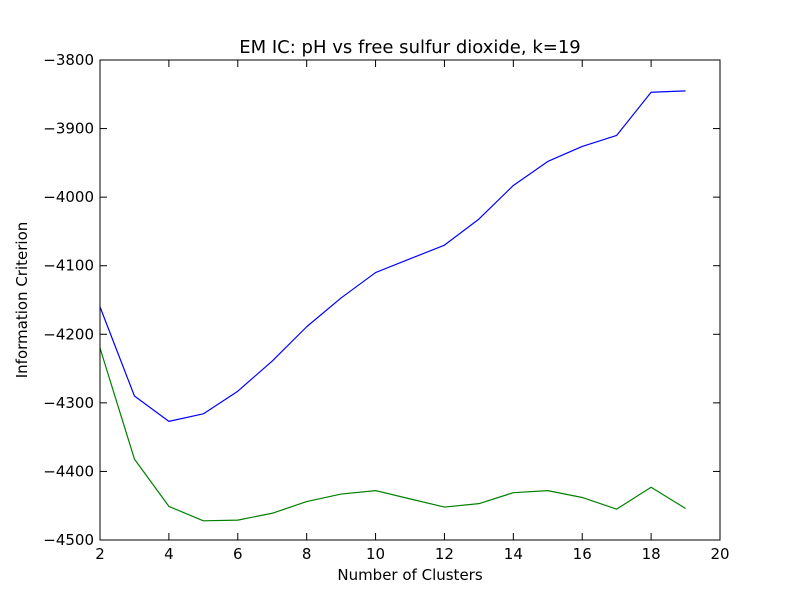 The height and width of the screenshot is (600, 800). Describe the element at coordinates (719, 554) in the screenshot. I see `x-tick-label: 20` at that location.